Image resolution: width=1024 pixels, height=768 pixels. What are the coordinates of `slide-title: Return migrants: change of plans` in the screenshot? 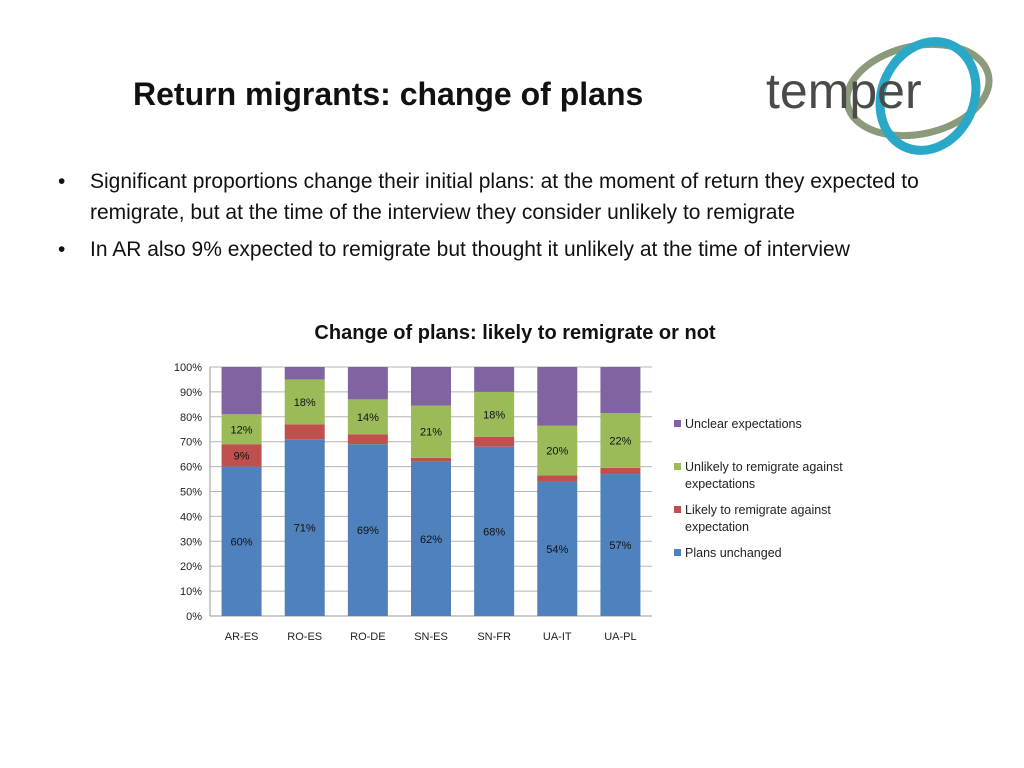 It's located at (388, 94).